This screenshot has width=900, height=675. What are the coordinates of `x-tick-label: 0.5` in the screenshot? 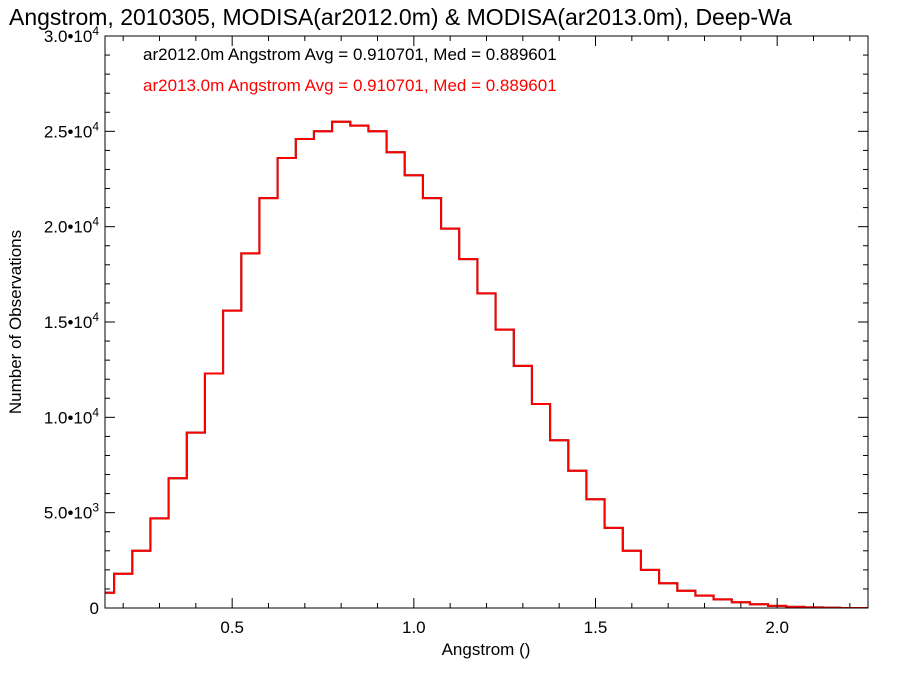 It's located at (232, 627).